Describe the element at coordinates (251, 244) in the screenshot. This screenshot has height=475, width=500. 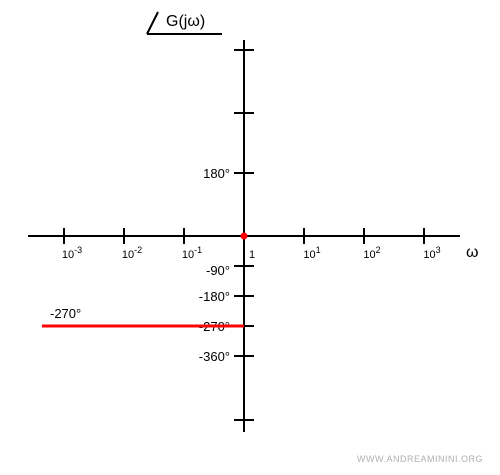
I see `x-ticks: 10⁻³ 10⁻² 10⁻¹ 1 10¹ 10² 10³` at that location.